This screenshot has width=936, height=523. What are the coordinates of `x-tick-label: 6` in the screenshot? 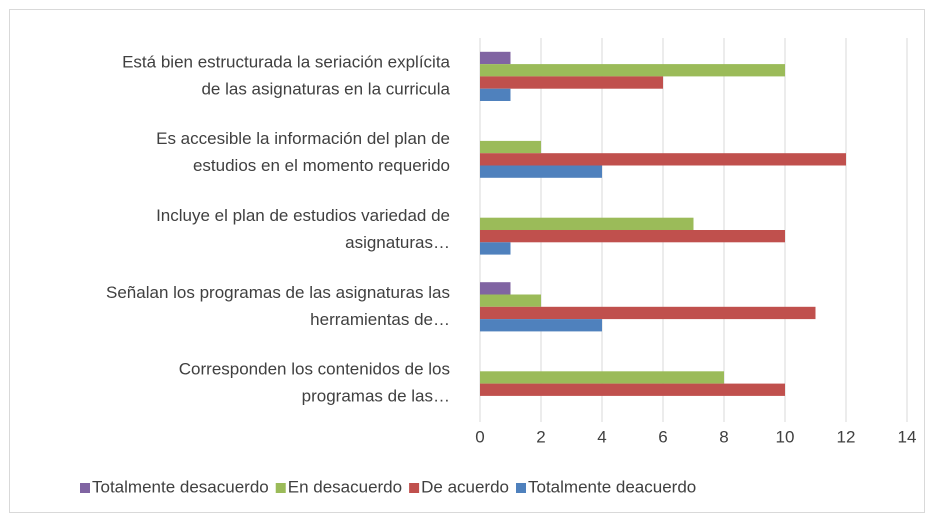 It's located at (662, 436).